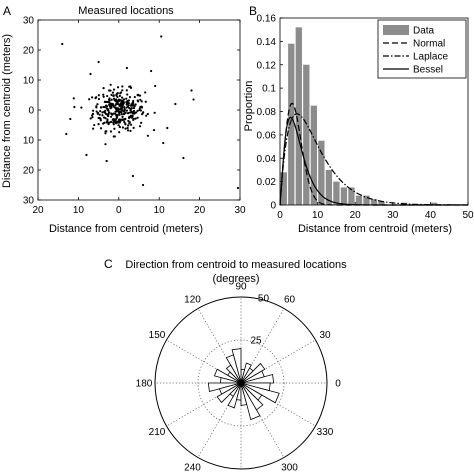 The width and height of the screenshot is (474, 474). What do you see at coordinates (468, 215) in the screenshot?
I see `histogram-x-tick-label: 50` at bounding box center [468, 215].